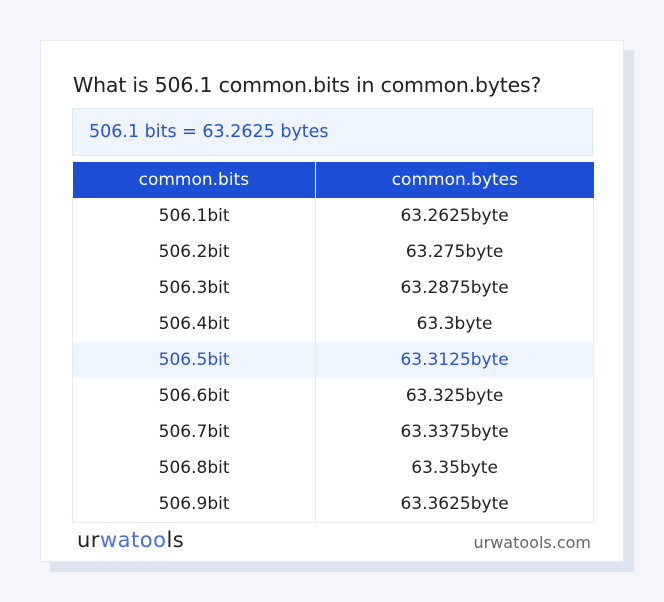 This screenshot has height=602, width=664. I want to click on table-row: 506.6bit 63.325byte, so click(332, 396).